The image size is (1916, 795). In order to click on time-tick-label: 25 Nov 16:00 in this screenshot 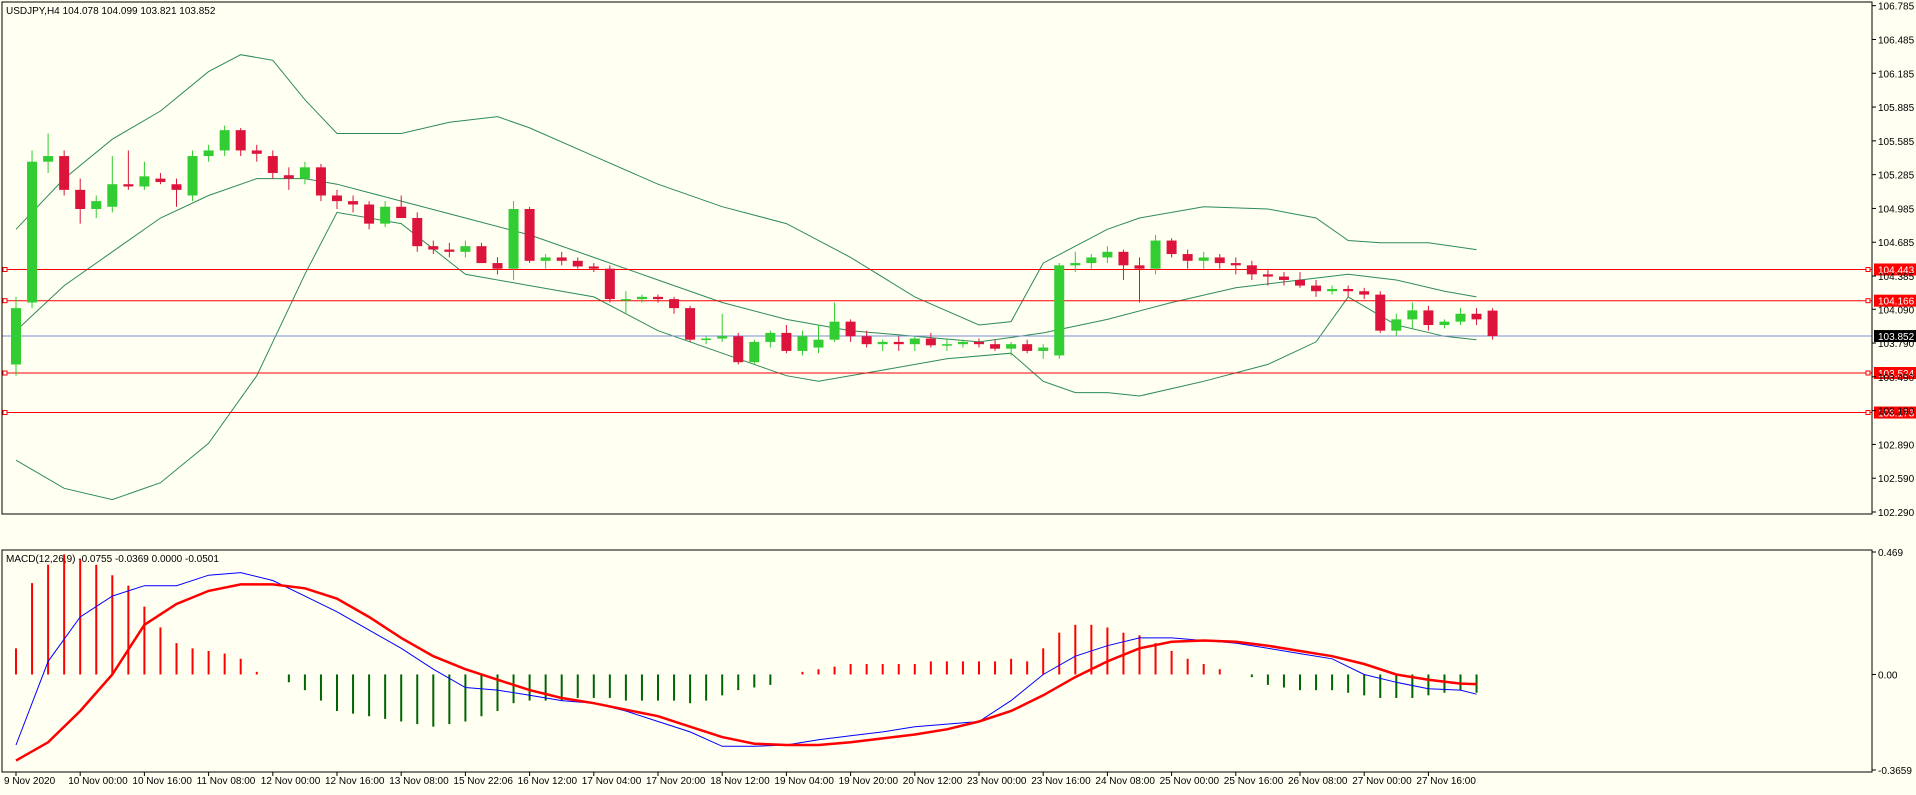, I will do `click(1254, 781)`.